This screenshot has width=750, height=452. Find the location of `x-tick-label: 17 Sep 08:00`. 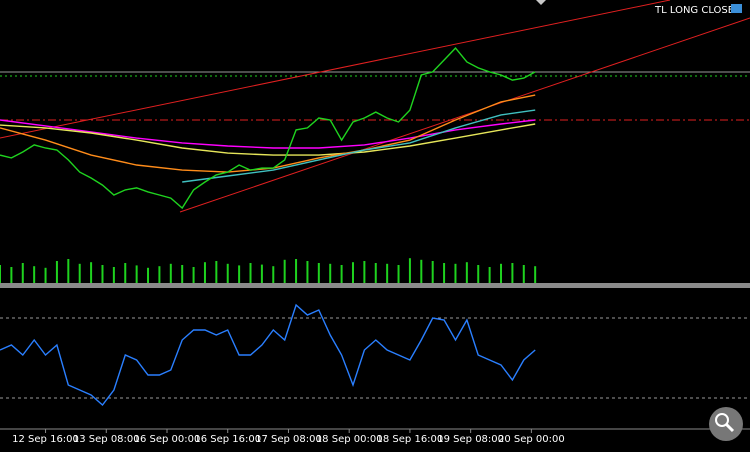

x-tick-label: 17 Sep 08:00 is located at coordinates (288, 439).